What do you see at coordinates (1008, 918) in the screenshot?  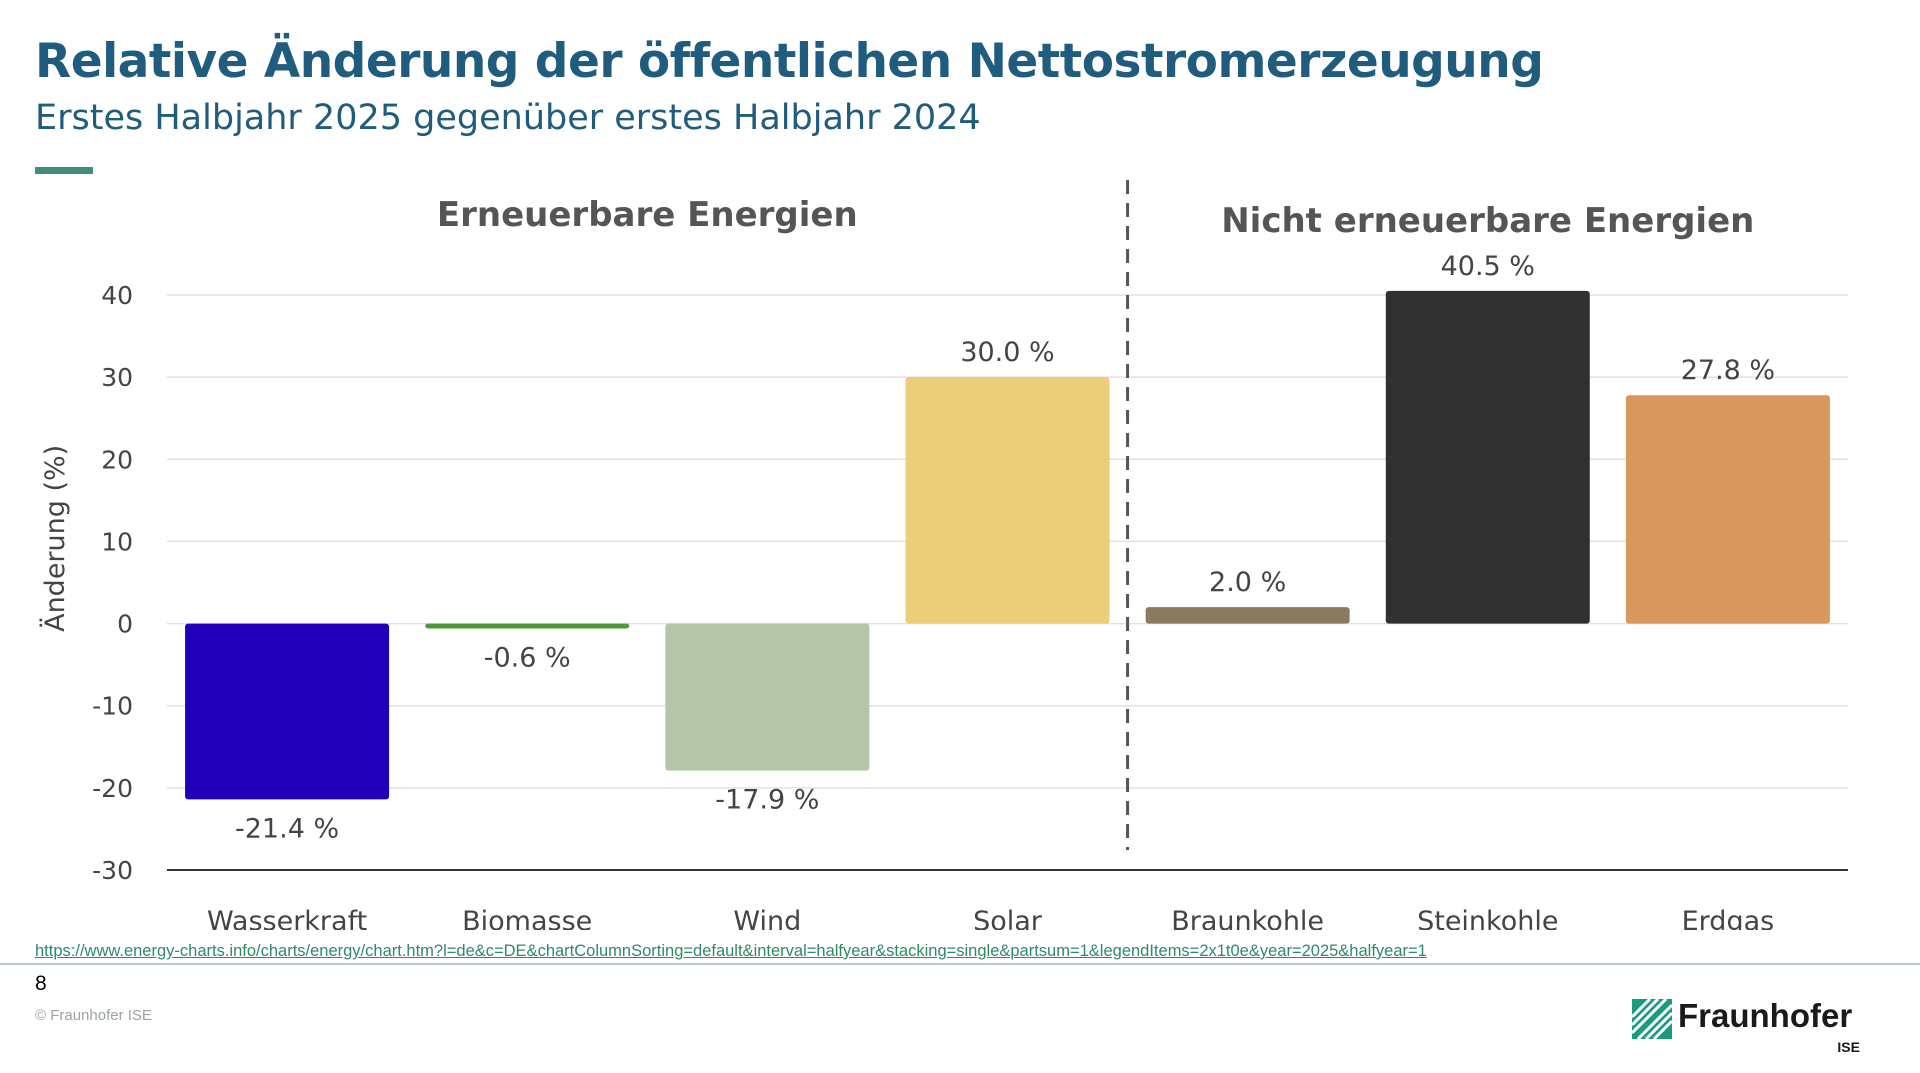 I see `category-label-solar: Solar` at bounding box center [1008, 918].